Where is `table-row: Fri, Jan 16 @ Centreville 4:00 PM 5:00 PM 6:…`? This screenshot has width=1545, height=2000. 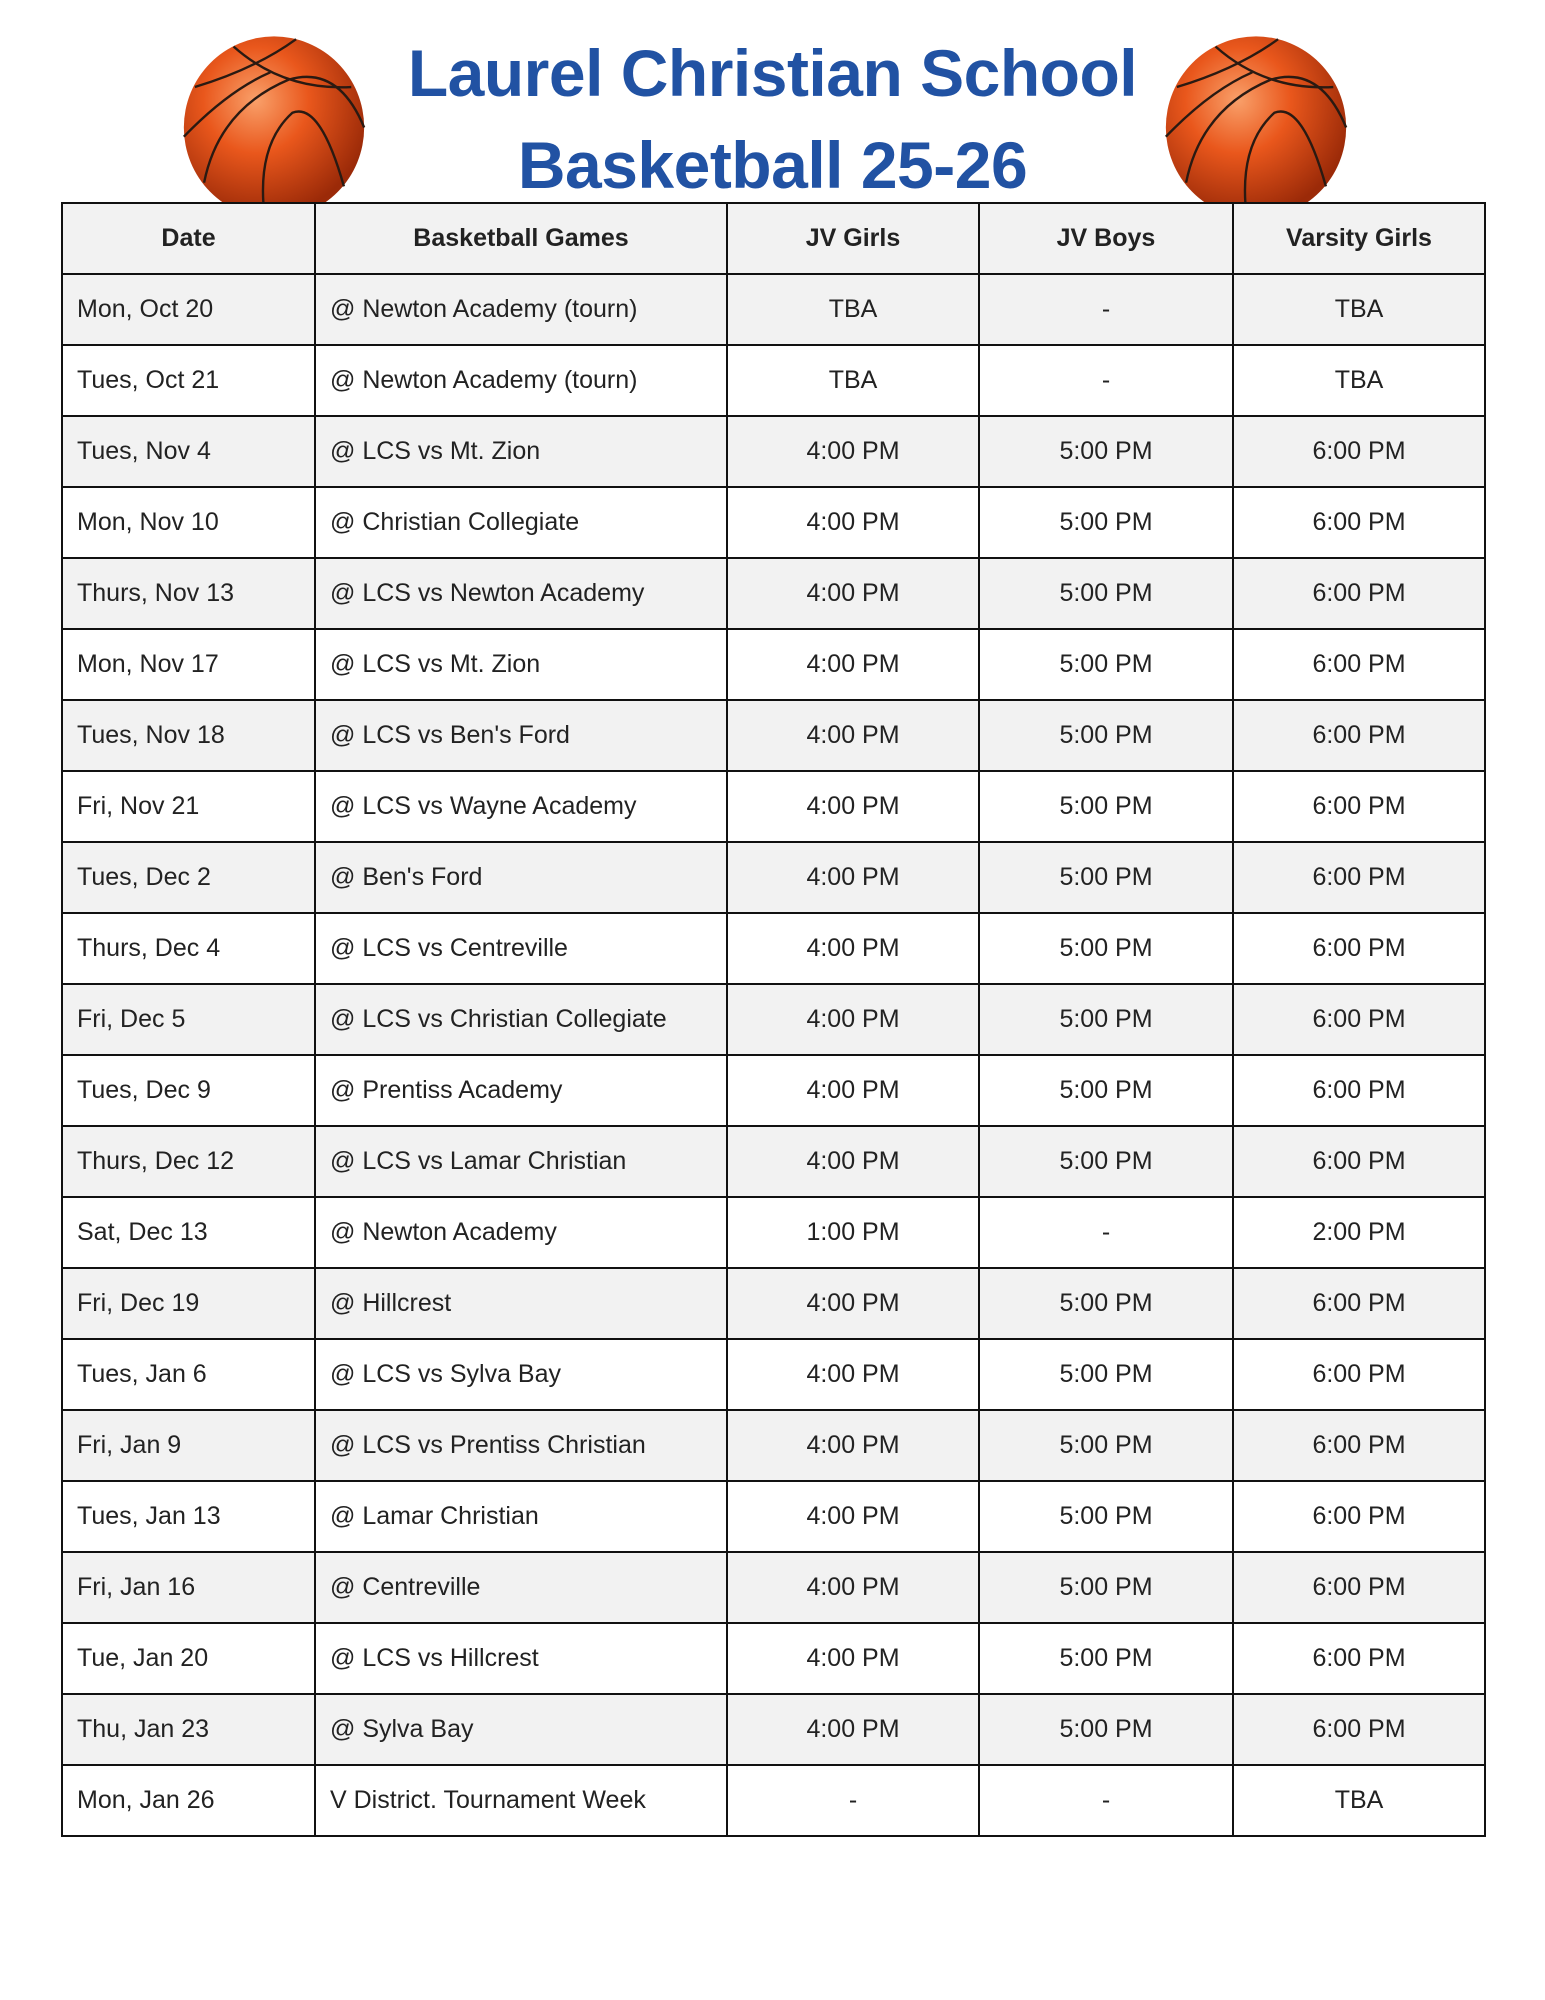 table-row: Fri, Jan 16 @ Centreville 4:00 PM 5:00 PM 6:… is located at coordinates (773, 1587).